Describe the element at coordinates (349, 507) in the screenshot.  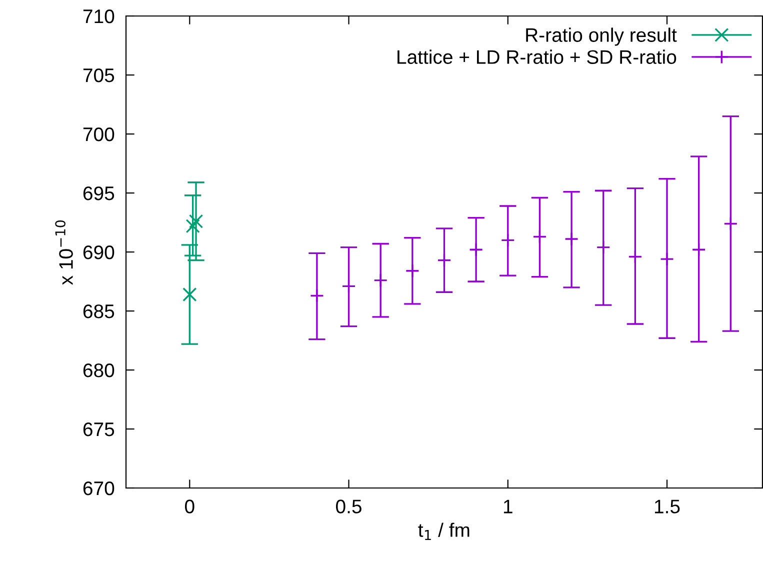
I see `x-tick-label: 0.5` at that location.